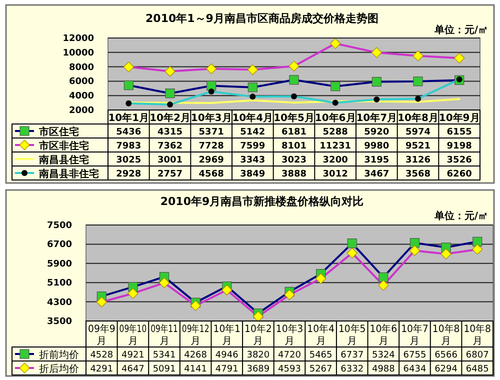  What do you see at coordinates (418, 175) in the screenshot?
I see `data-label: 3568` at bounding box center [418, 175].